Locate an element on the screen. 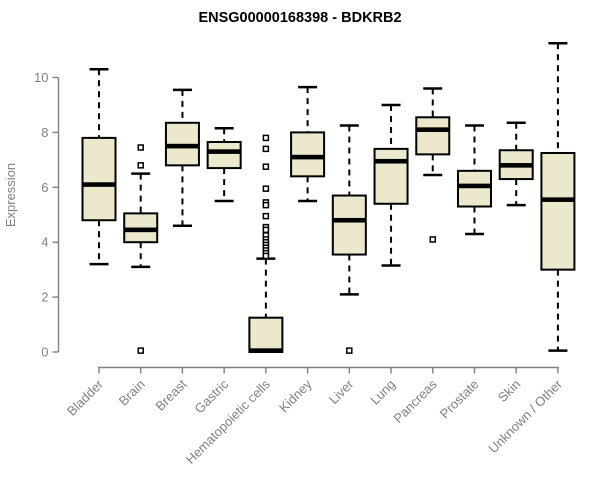 This screenshot has width=600, height=500. boxplot-kidney is located at coordinates (308, 144).